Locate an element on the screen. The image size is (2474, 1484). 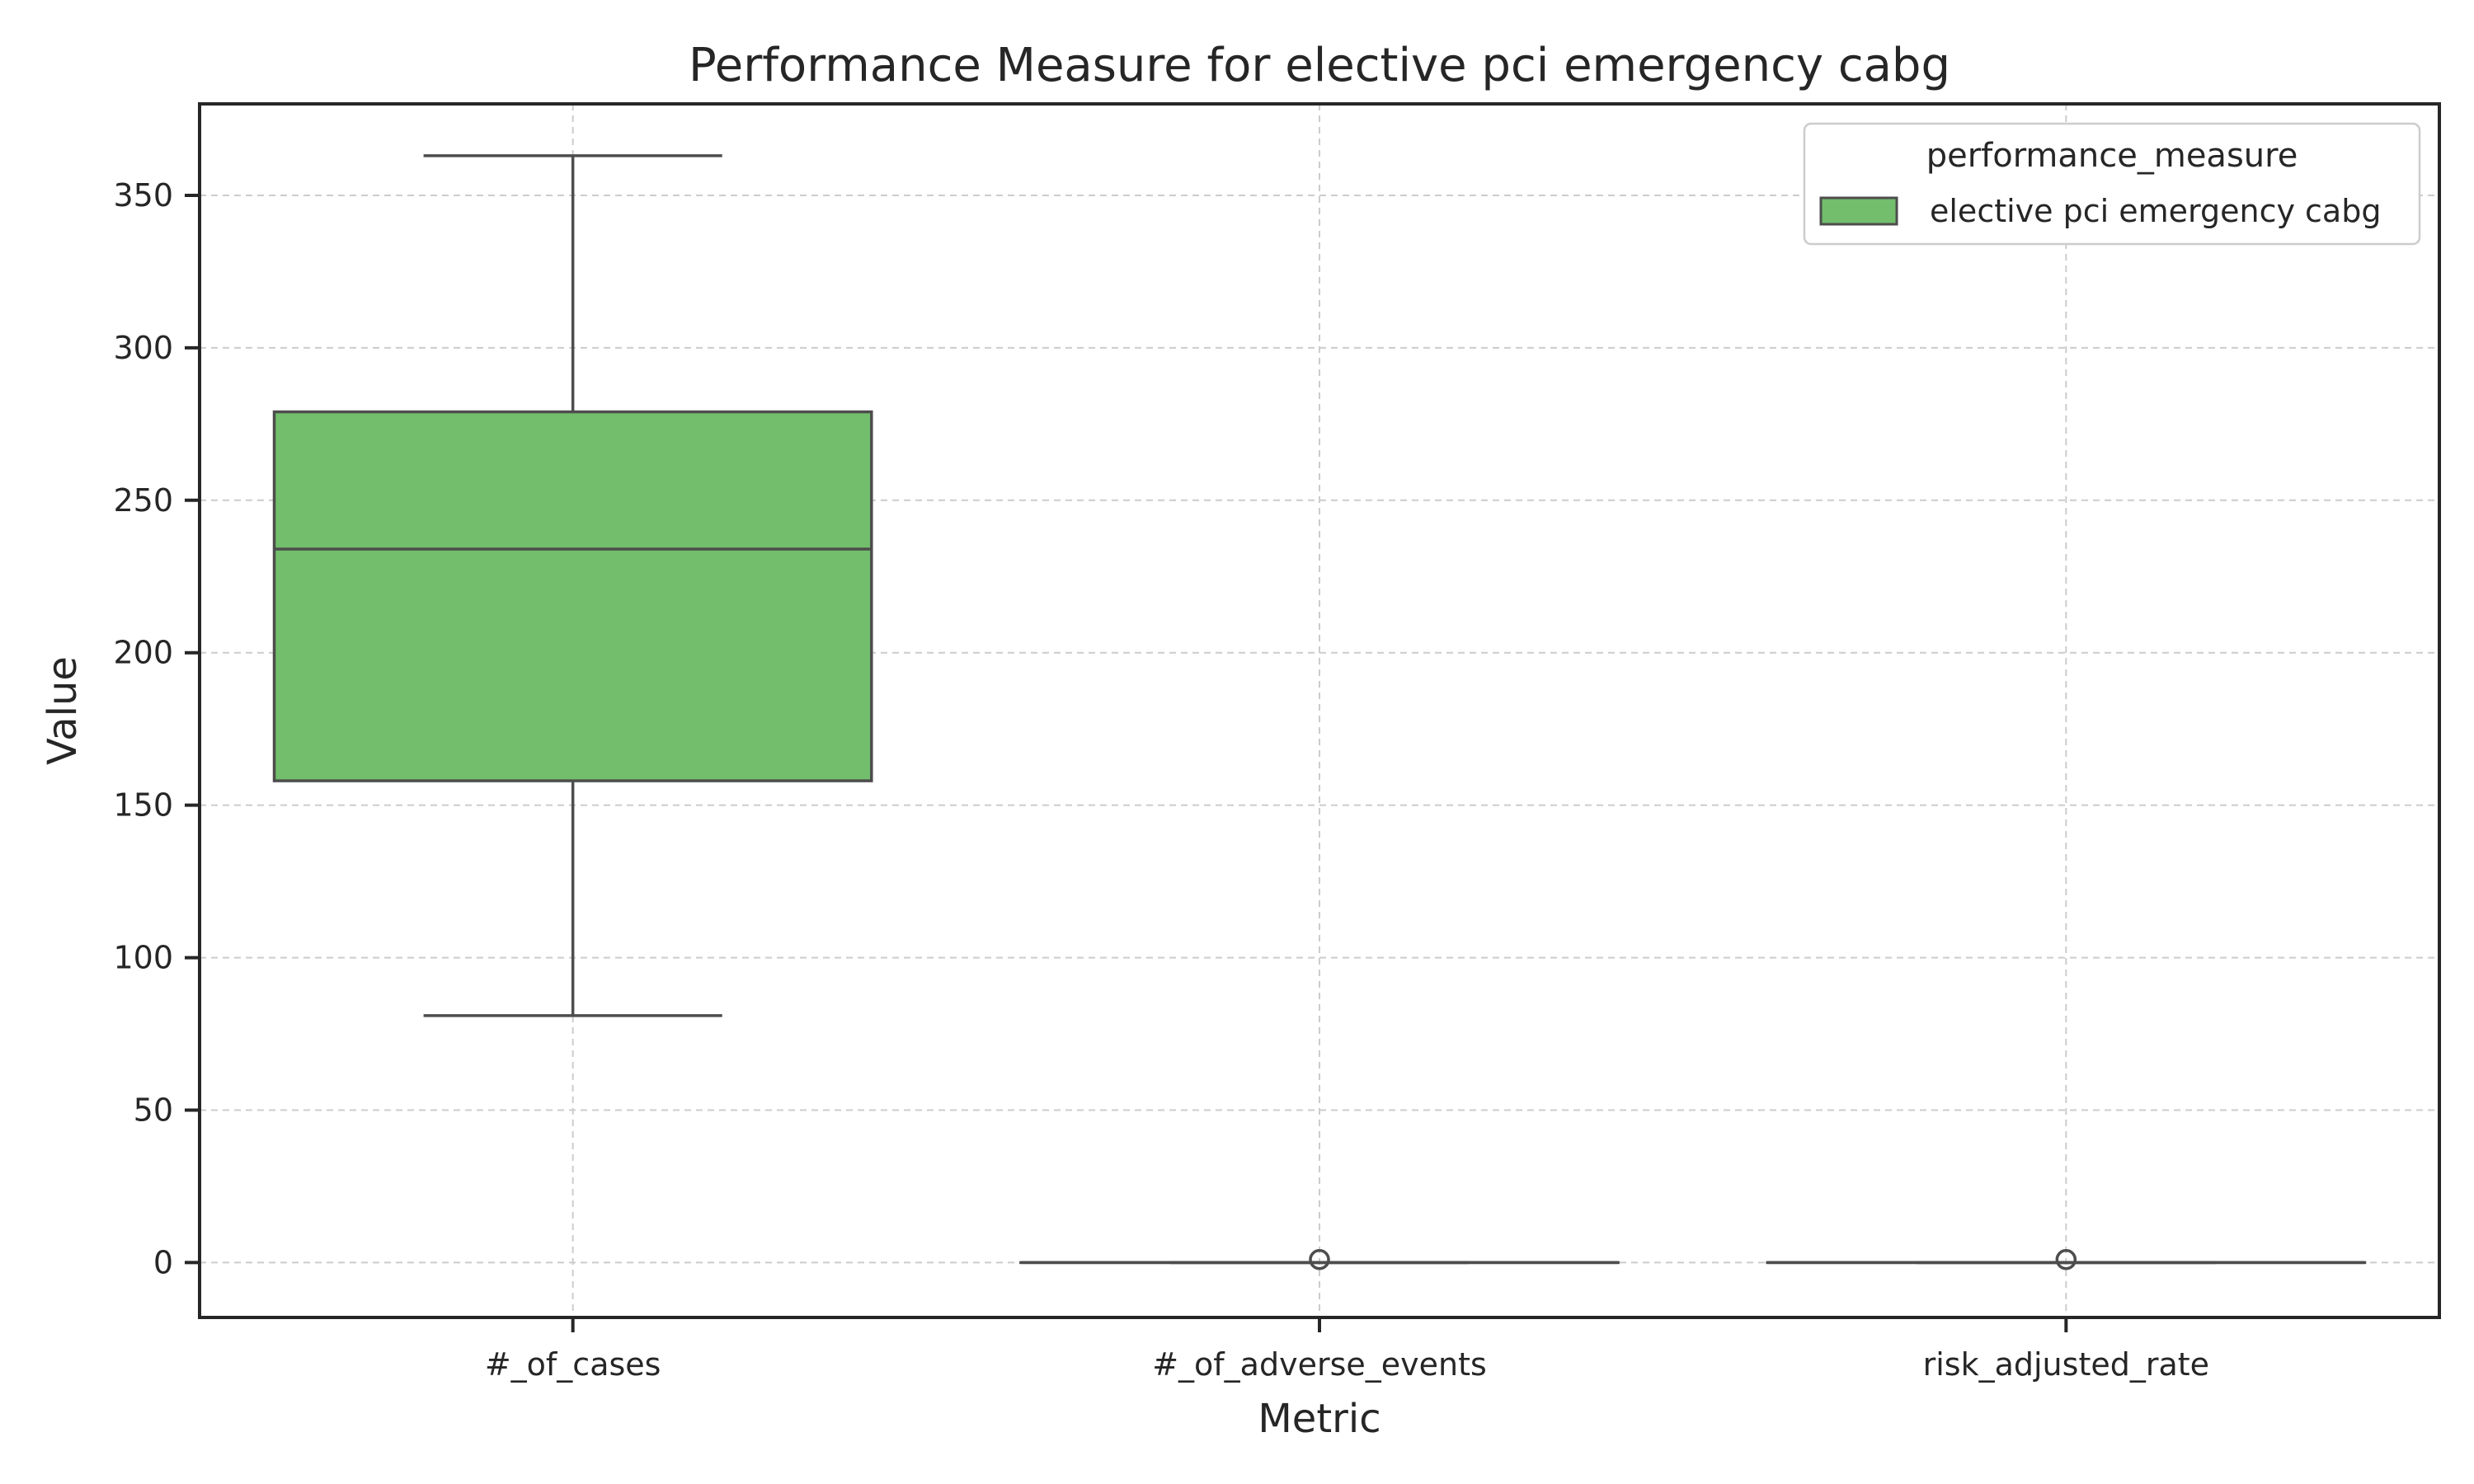
x-tick-label: risk_adjusted_rate is located at coordinates (2066, 1364).